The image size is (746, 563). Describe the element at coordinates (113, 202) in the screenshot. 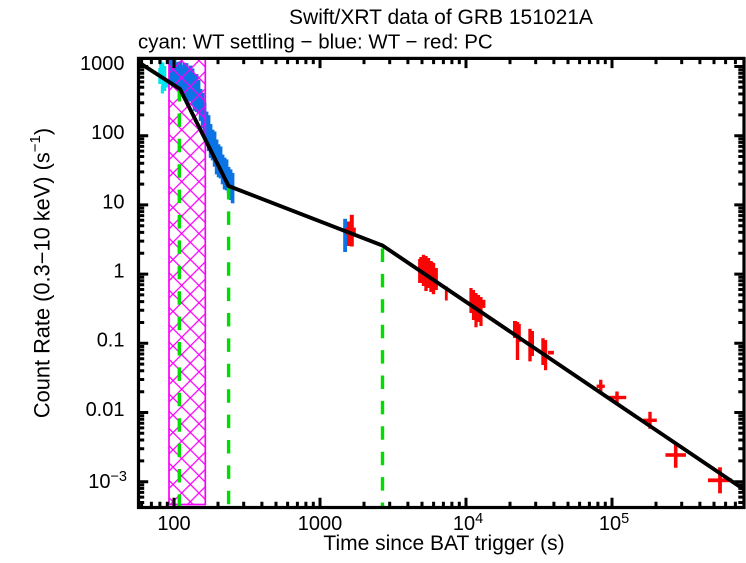

I see `svg-text: 10` at that location.